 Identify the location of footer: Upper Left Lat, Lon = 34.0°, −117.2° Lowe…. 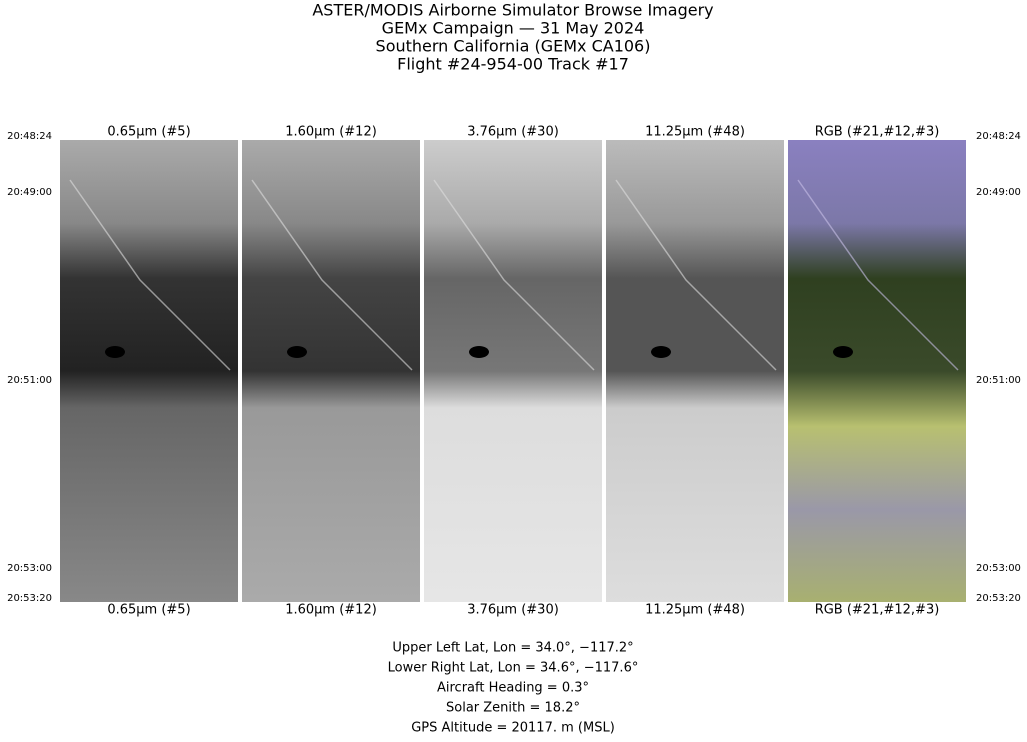
(513, 688).